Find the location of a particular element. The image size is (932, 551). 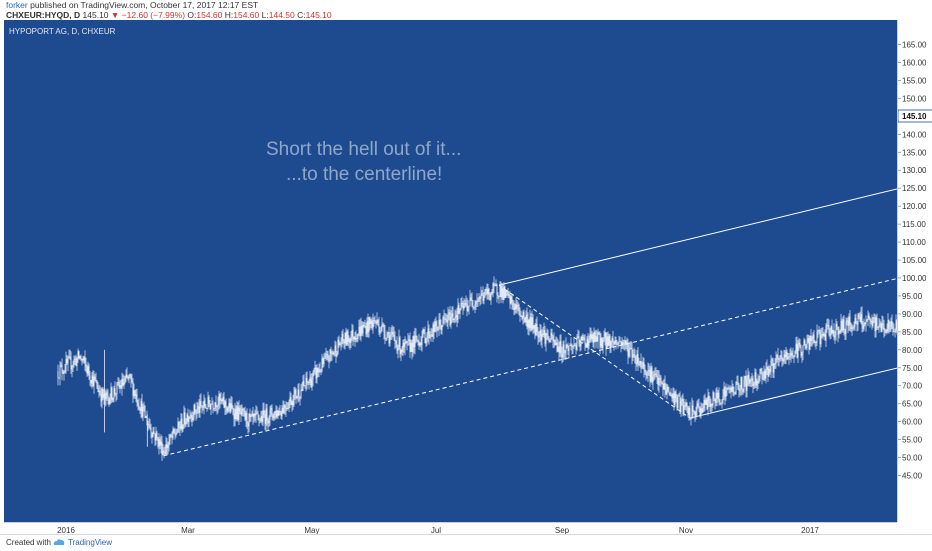

price-tick-label: 150.00 is located at coordinates (914, 98).